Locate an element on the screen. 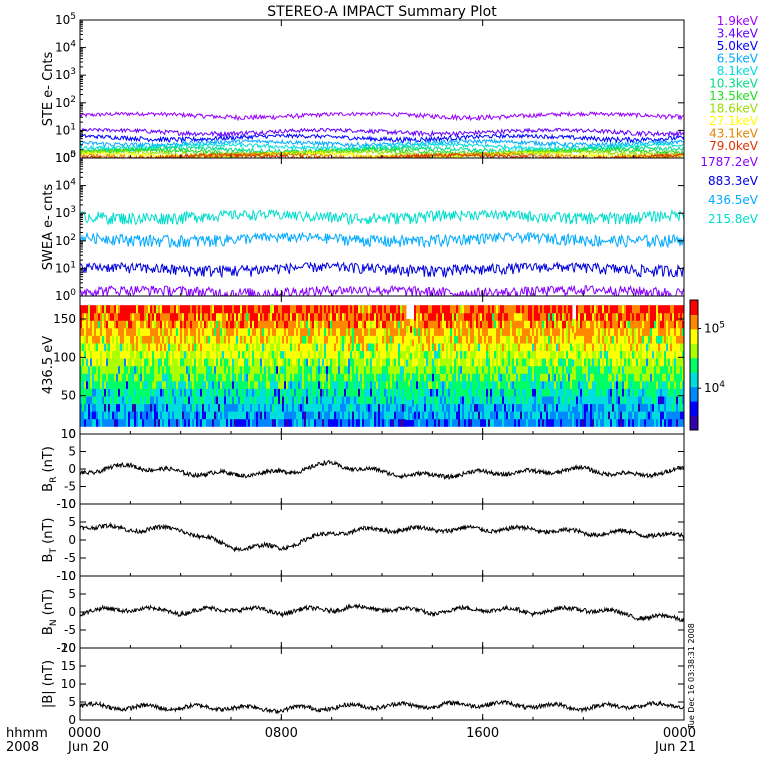 The height and width of the screenshot is (780, 780). time-tick-date-3: Jun 21 is located at coordinates (675, 747).